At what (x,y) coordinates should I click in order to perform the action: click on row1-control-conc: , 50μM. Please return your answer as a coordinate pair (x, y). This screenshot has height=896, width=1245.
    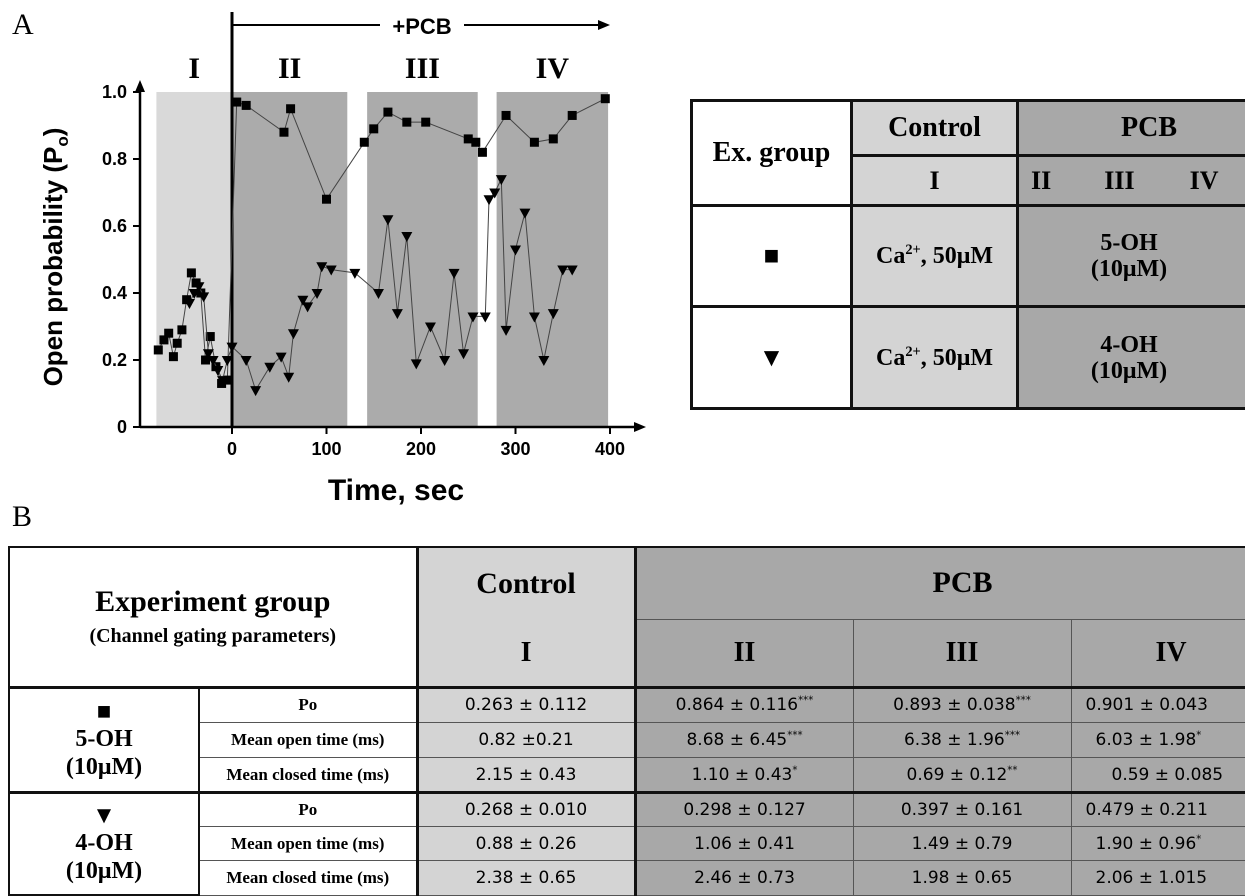
    Looking at the image, I should click on (957, 256).